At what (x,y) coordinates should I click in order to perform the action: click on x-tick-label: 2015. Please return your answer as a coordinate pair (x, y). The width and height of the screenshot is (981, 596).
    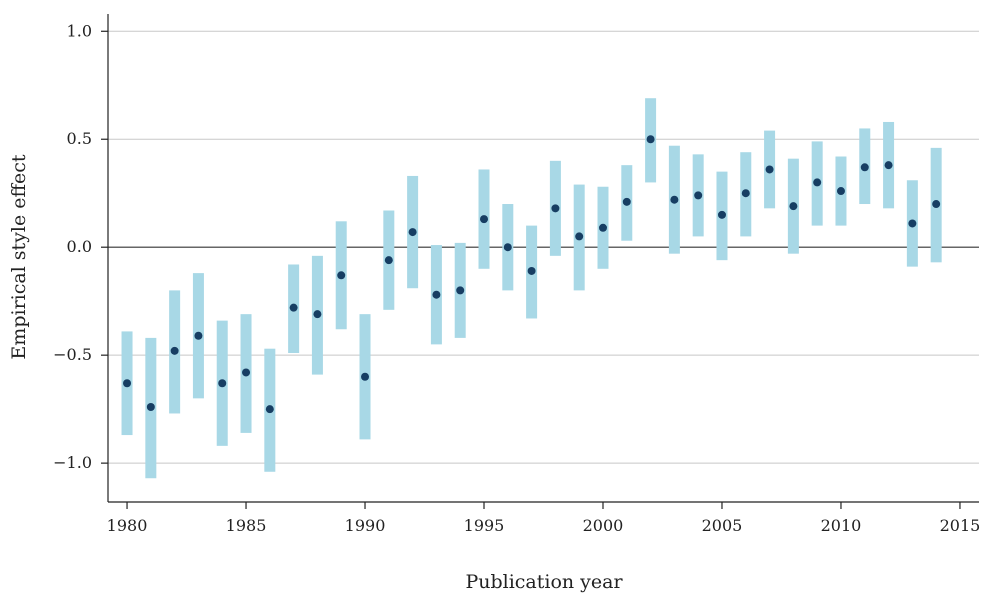
    Looking at the image, I should click on (960, 525).